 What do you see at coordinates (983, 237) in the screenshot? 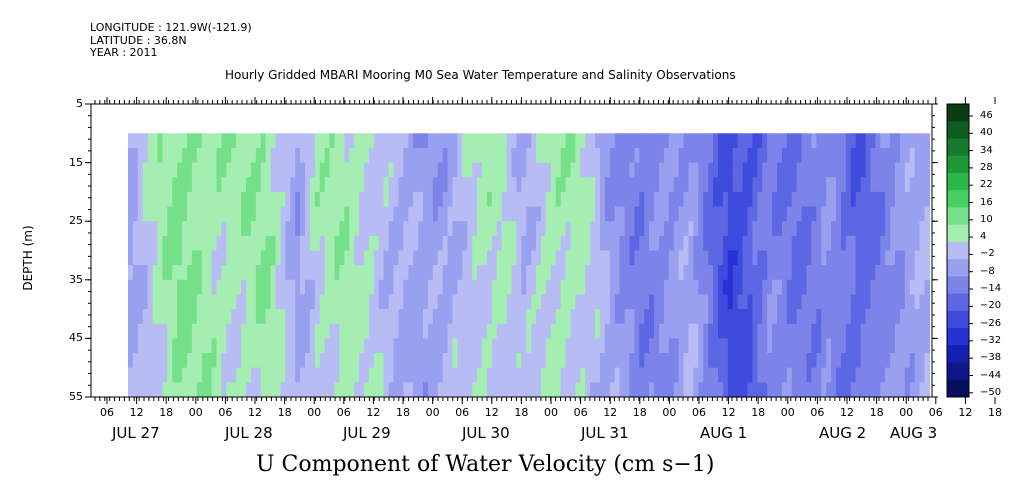
I see `colorbar-tick-label: 4` at bounding box center [983, 237].